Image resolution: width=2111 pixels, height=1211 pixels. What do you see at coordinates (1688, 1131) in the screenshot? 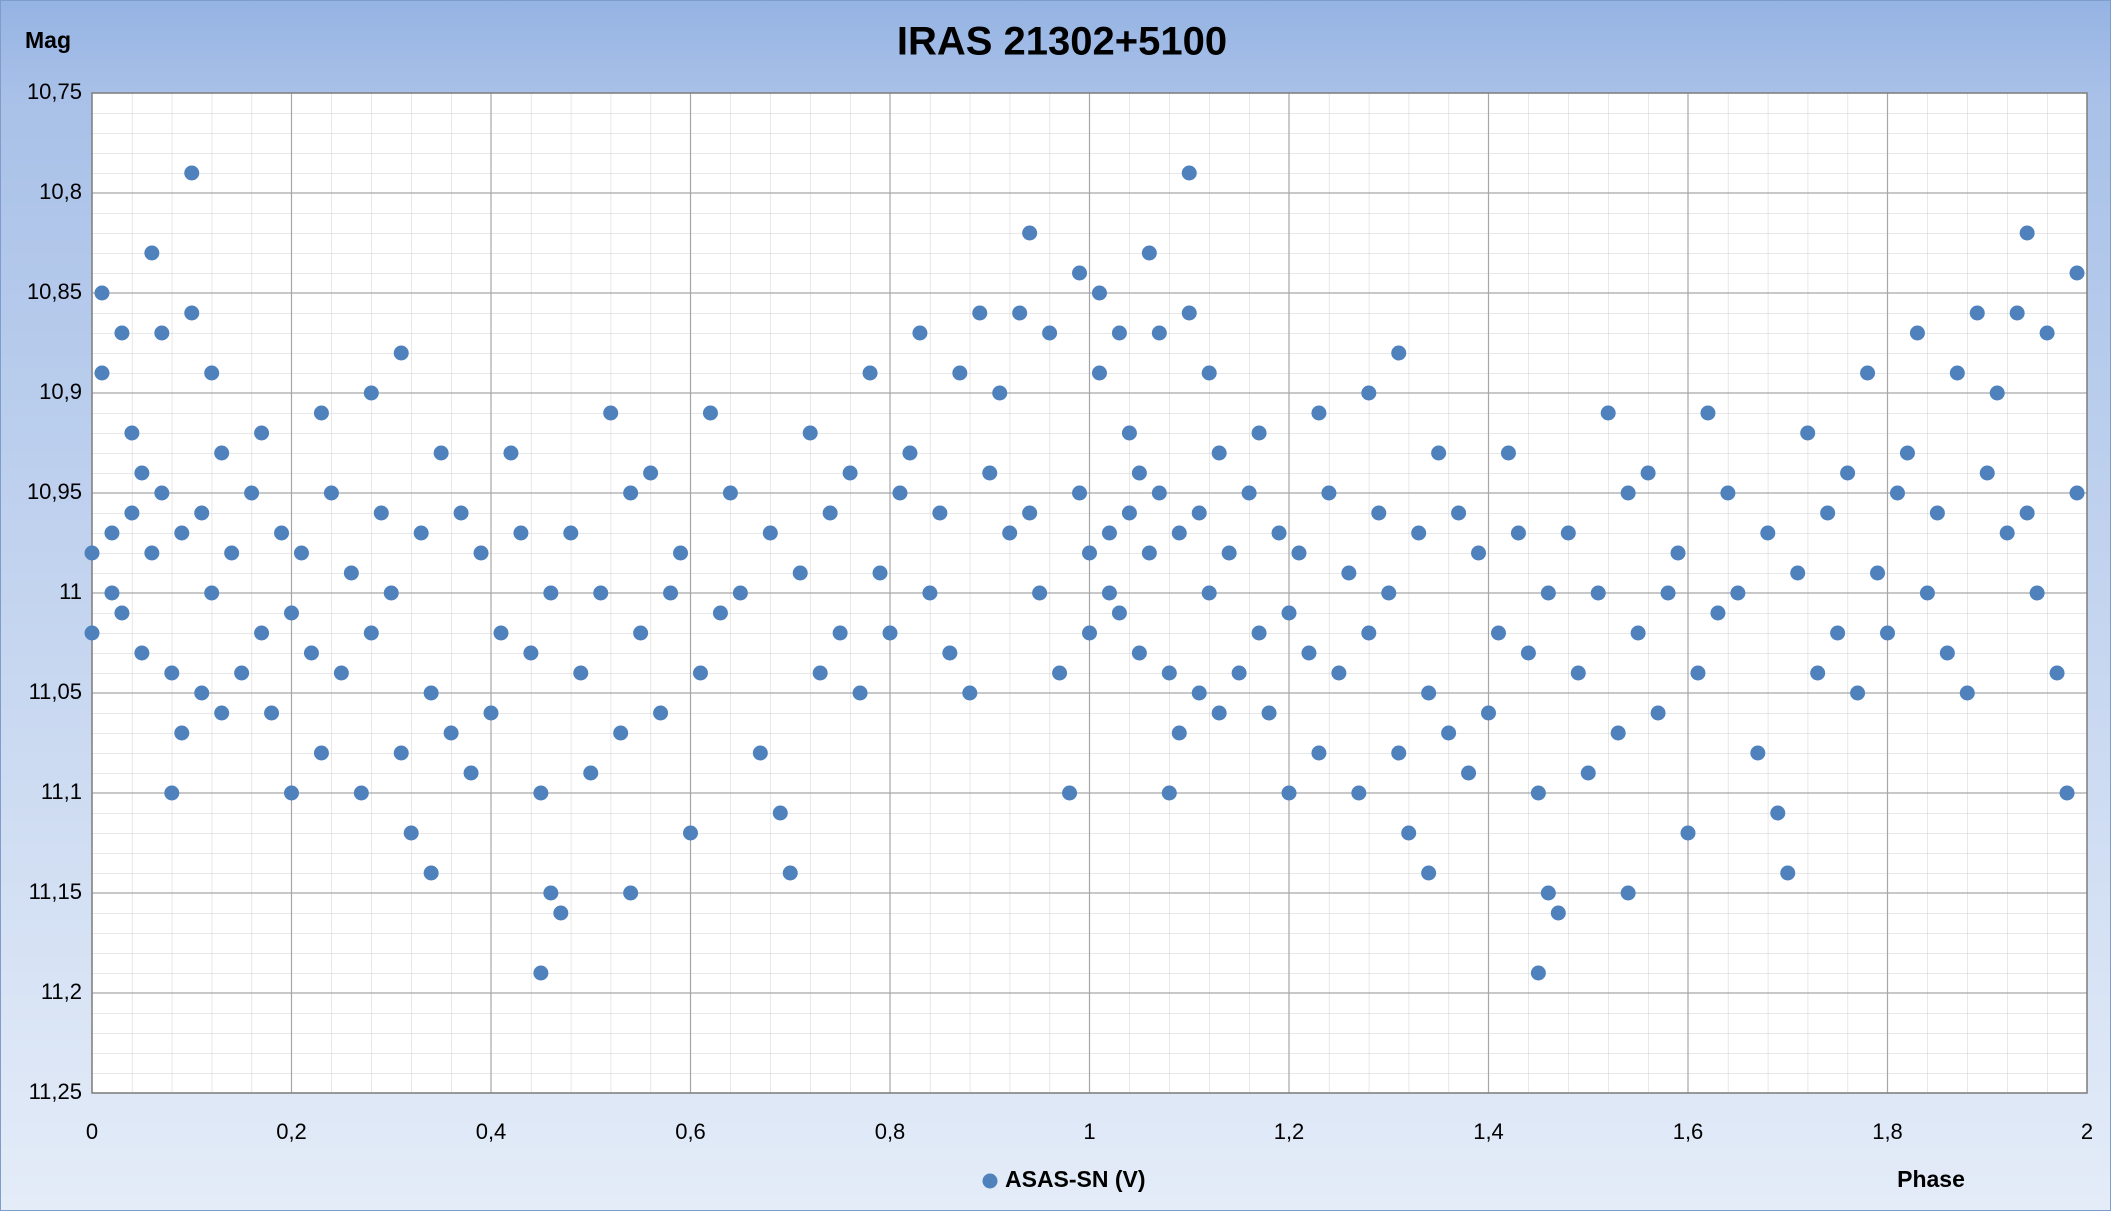
I see `x-tick-label: 1,6` at bounding box center [1688, 1131].